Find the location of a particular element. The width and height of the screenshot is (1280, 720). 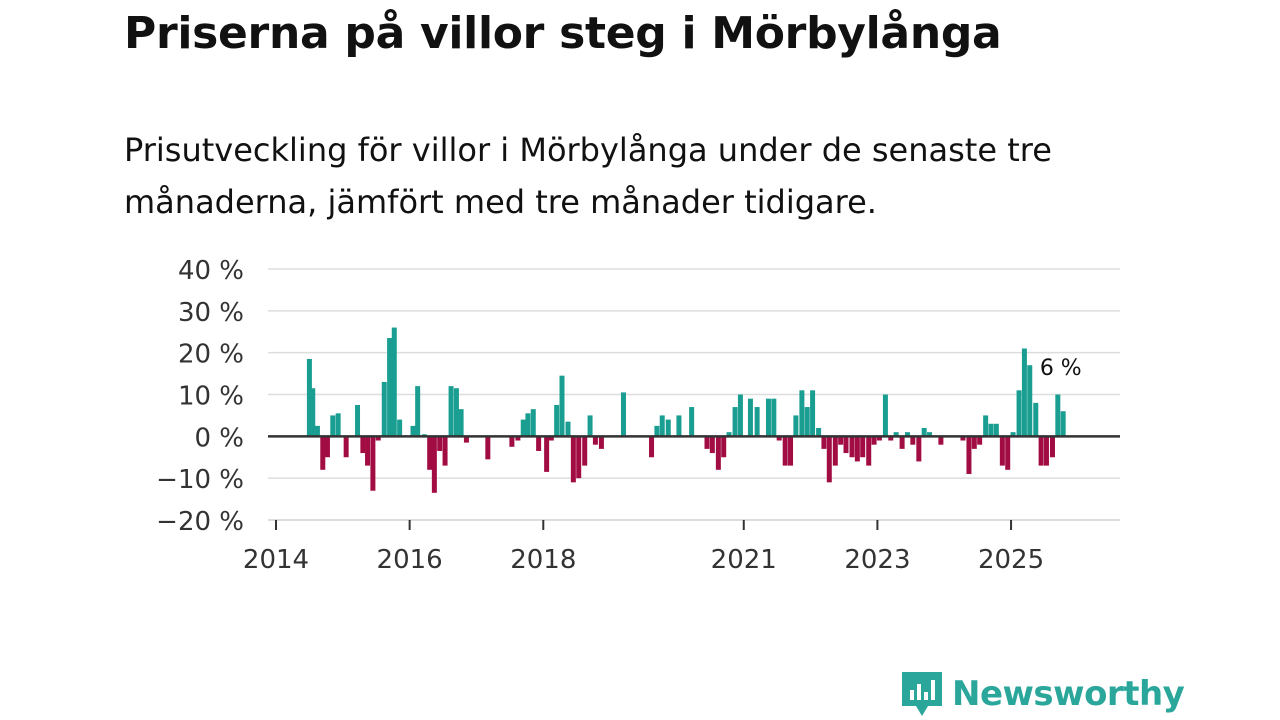

x-tick-label: 2021 is located at coordinates (744, 560).